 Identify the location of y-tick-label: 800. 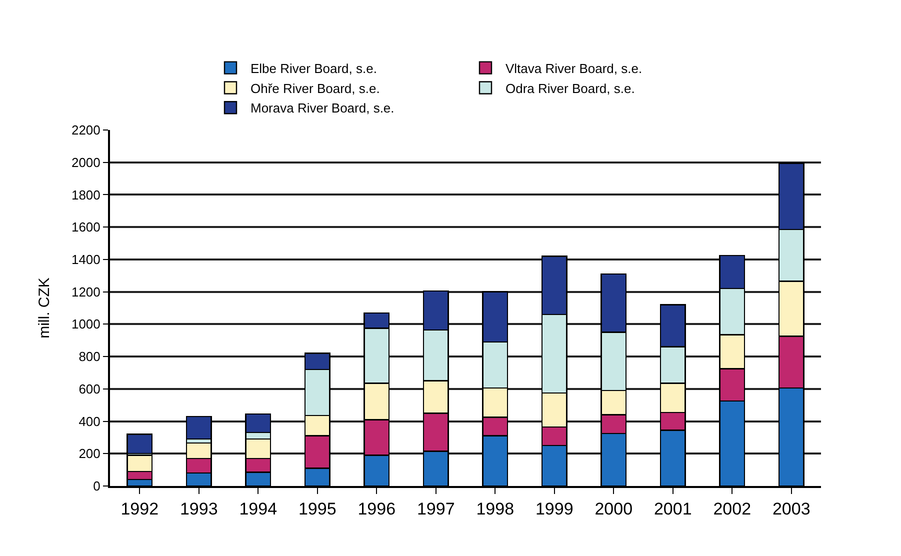
(89, 356).